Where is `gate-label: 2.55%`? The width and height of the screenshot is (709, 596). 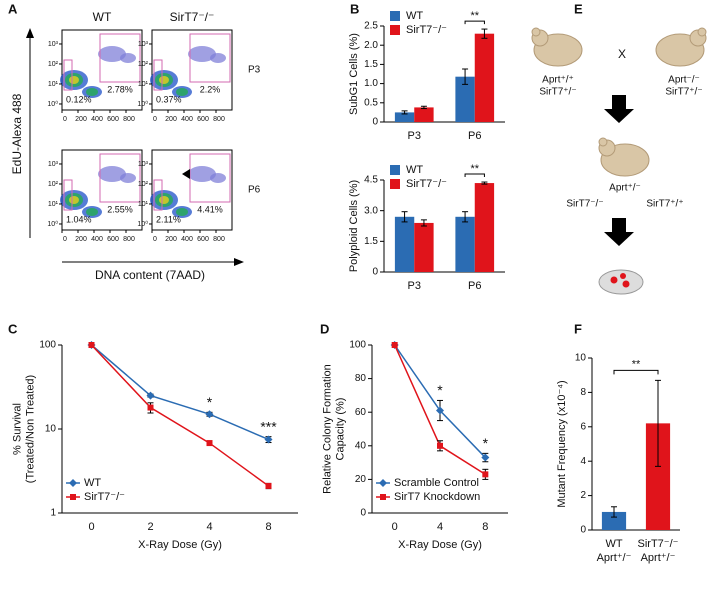 gate-label: 2.55% is located at coordinates (120, 209).